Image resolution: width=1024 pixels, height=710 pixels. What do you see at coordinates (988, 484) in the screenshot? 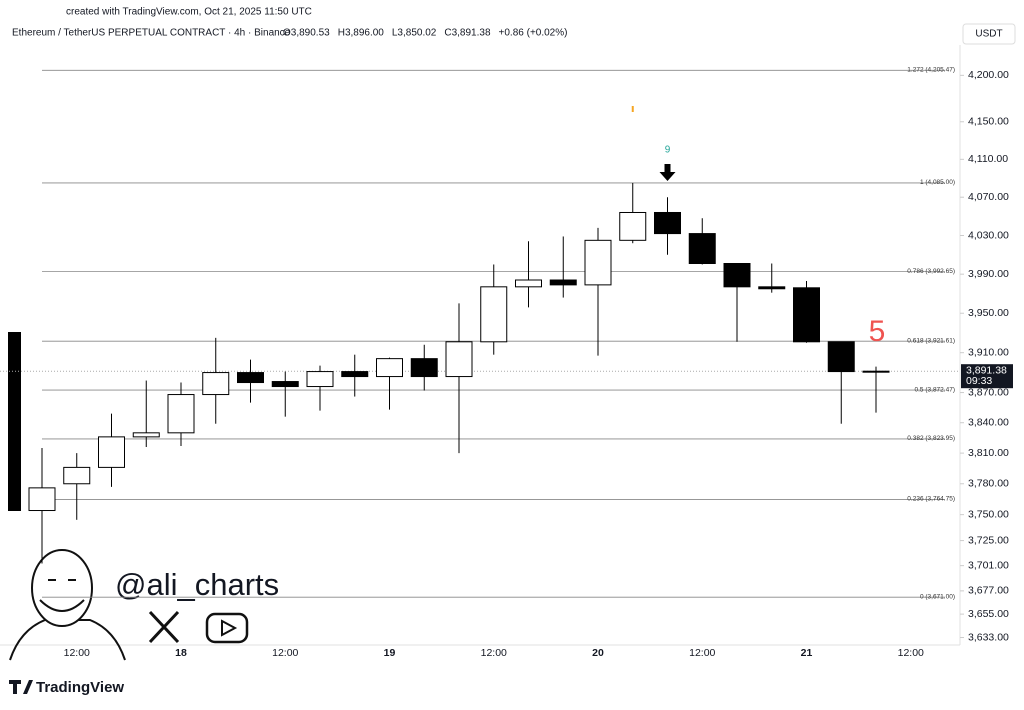
I see `y-tick-label: 3,780.00` at bounding box center [988, 484].